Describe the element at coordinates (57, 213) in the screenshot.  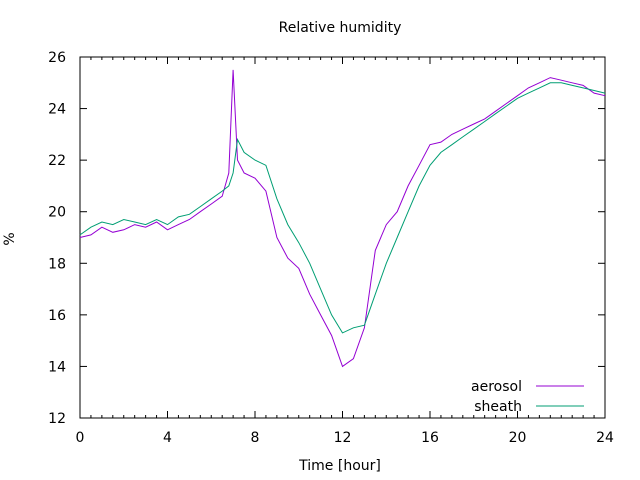
I see `y-tick-label: 20` at that location.